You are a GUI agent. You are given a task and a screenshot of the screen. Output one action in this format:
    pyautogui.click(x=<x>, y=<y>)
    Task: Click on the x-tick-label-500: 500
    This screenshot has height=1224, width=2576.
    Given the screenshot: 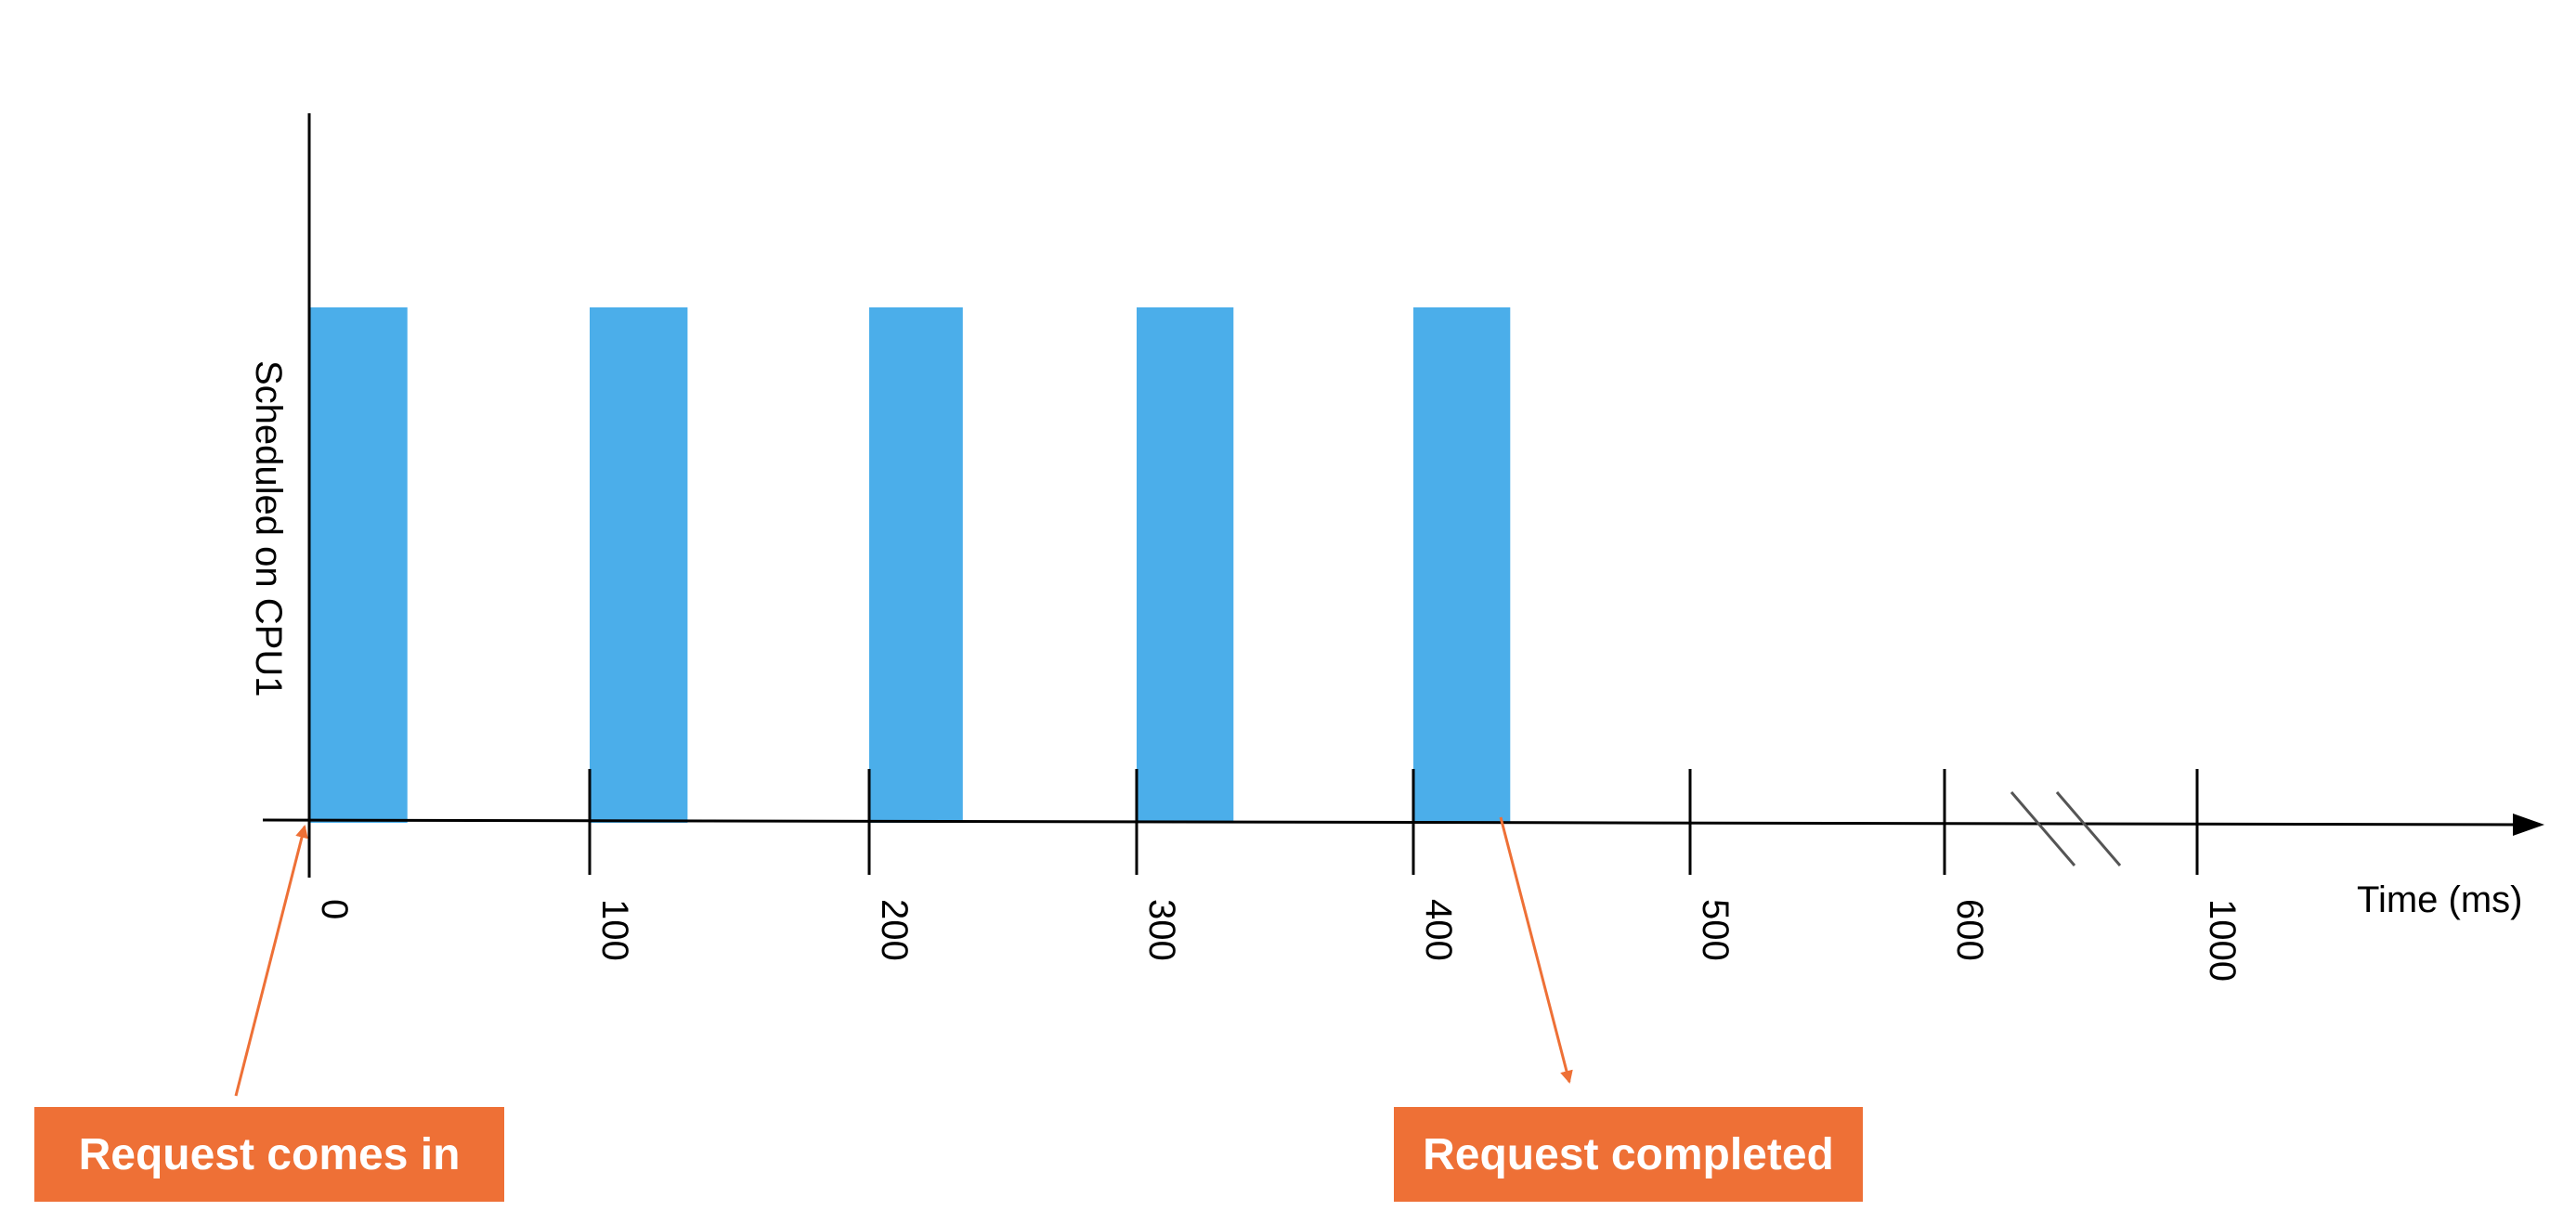 What is the action you would take?
    pyautogui.click(x=1716, y=930)
    